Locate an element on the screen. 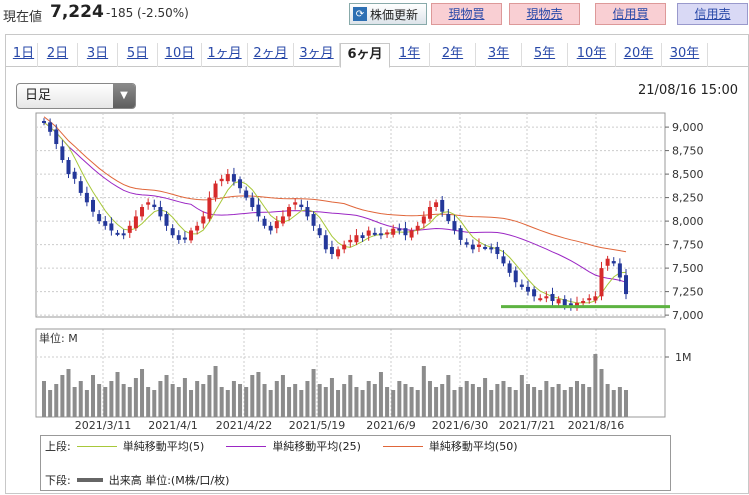 This screenshot has width=749, height=495. tab-period-13: 10年 is located at coordinates (592, 55).